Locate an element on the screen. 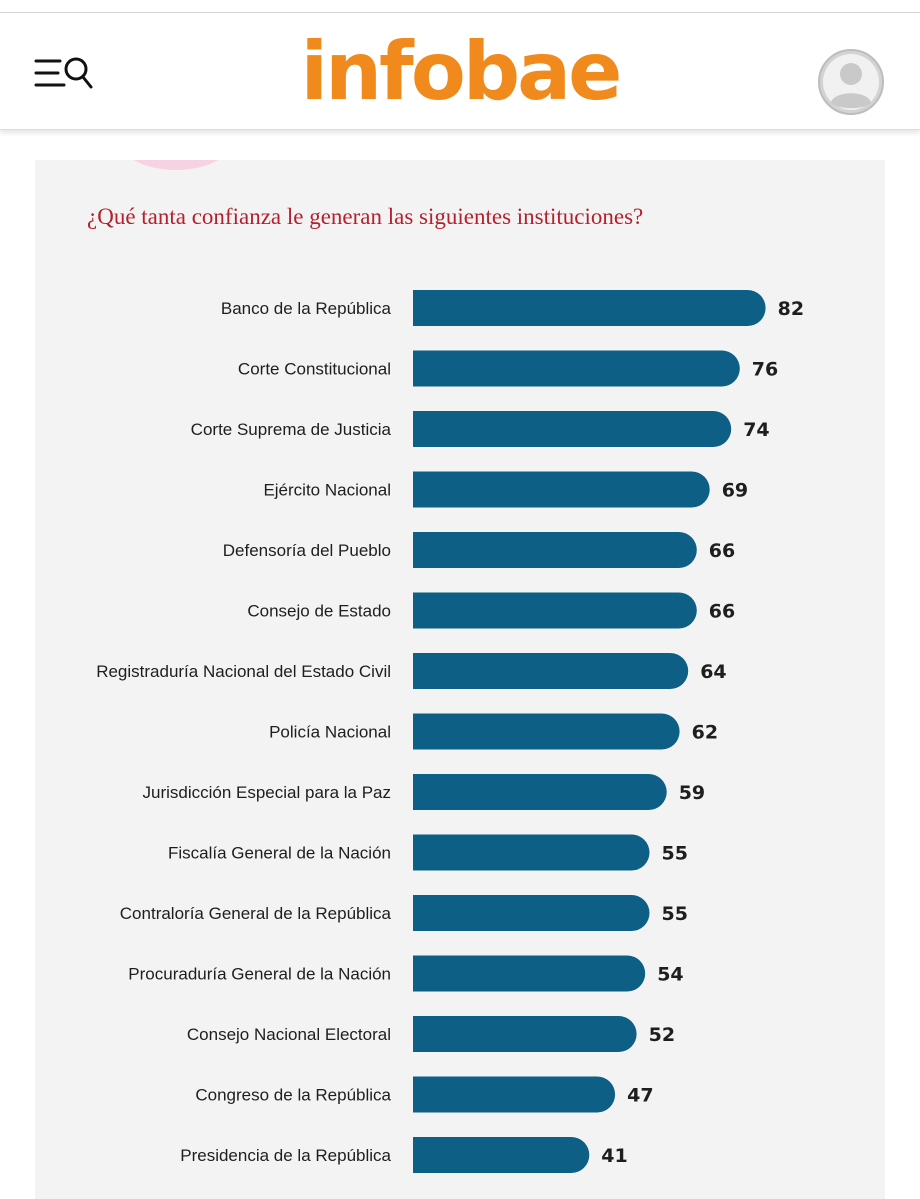 The height and width of the screenshot is (1199, 920). category-label: Corte Suprema de Justicia is located at coordinates (291, 429).